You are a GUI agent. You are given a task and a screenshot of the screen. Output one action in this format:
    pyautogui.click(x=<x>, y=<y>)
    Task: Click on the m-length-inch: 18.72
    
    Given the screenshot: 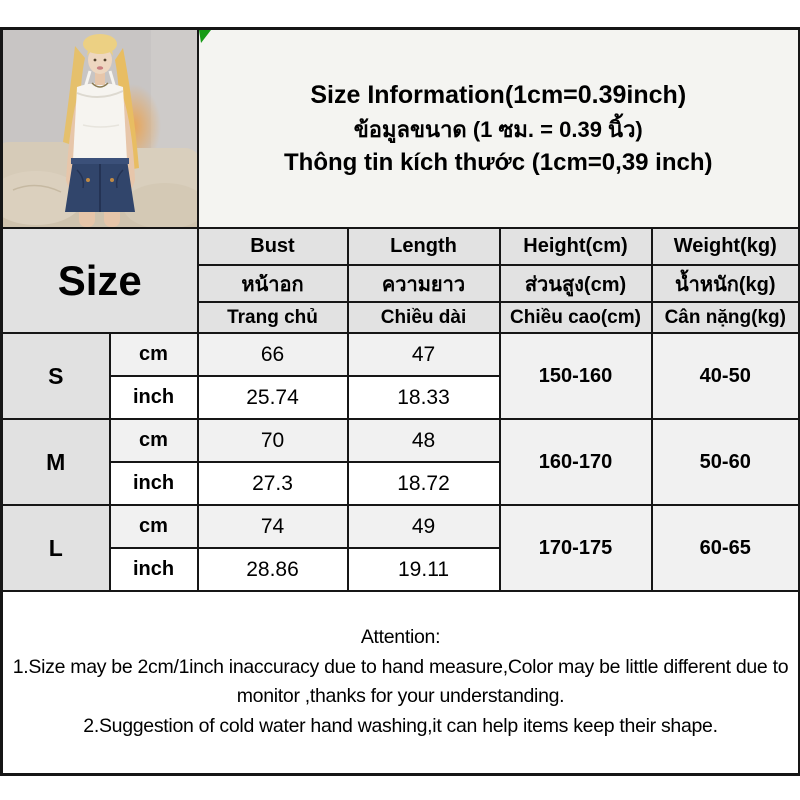 What is the action you would take?
    pyautogui.click(x=423, y=483)
    